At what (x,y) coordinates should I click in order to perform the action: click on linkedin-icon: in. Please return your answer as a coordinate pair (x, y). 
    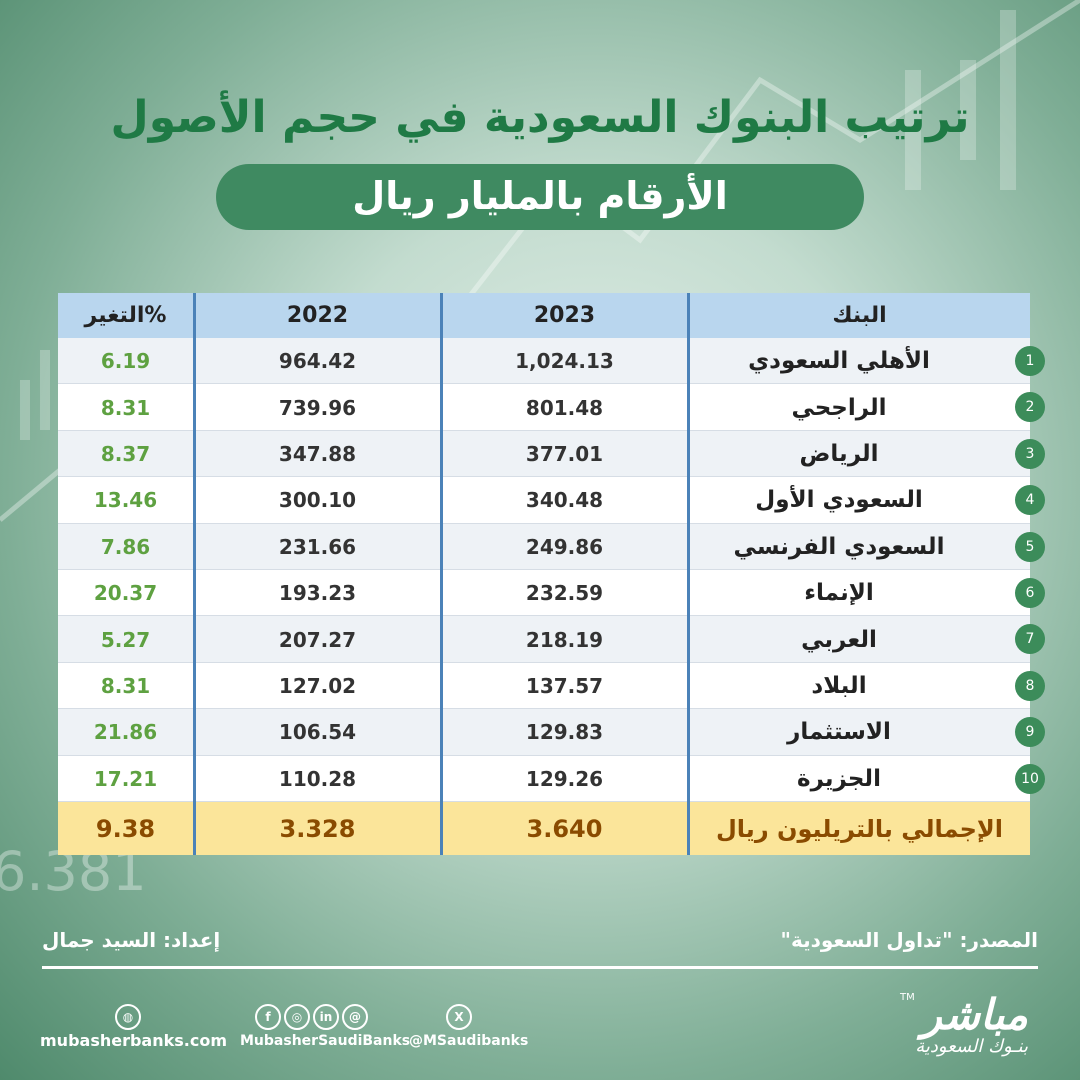
    Looking at the image, I should click on (326, 1017).